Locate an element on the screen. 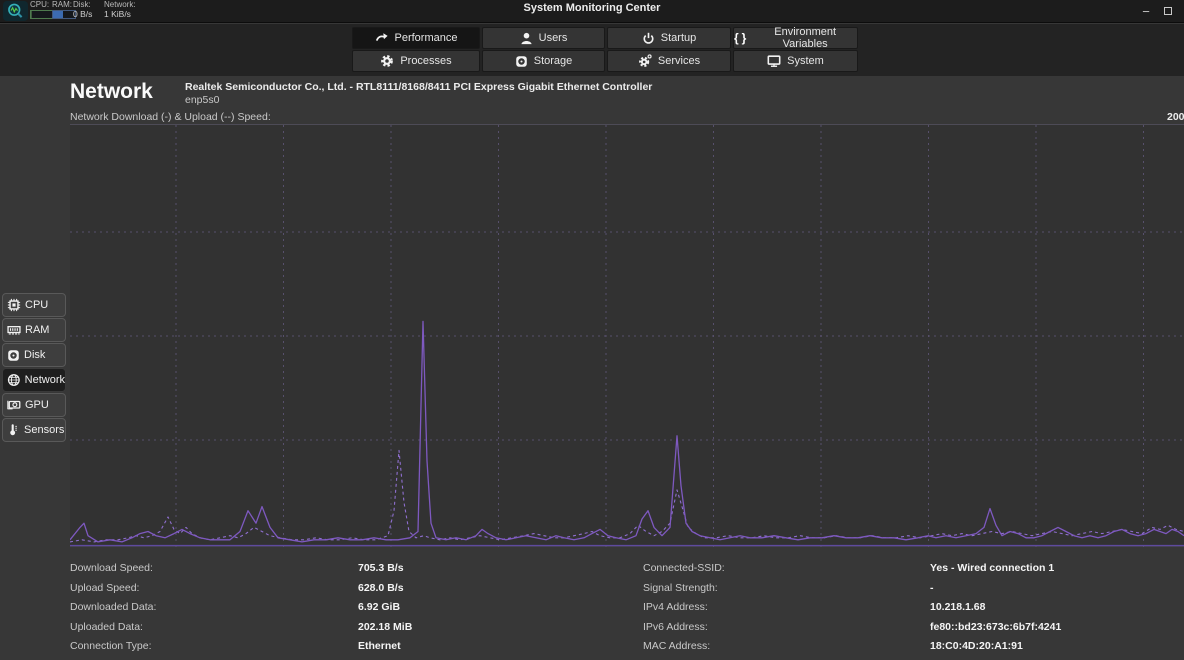  titlebar-disk-stat: Disk: 0 B/s is located at coordinates (82, 9).